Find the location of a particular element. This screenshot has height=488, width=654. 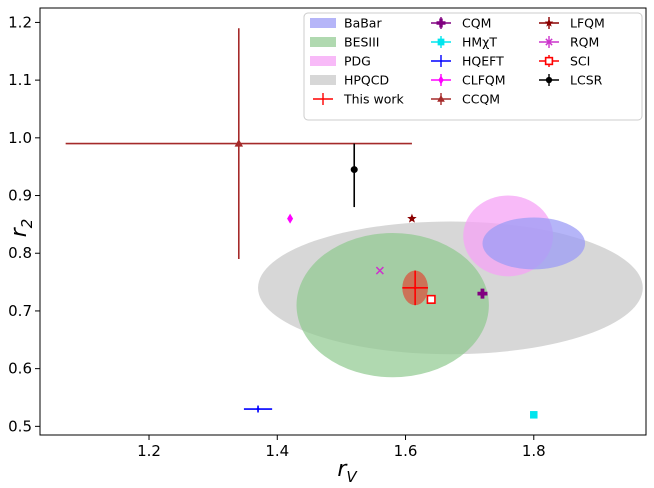

point-lcsr-marker is located at coordinates (354, 170).